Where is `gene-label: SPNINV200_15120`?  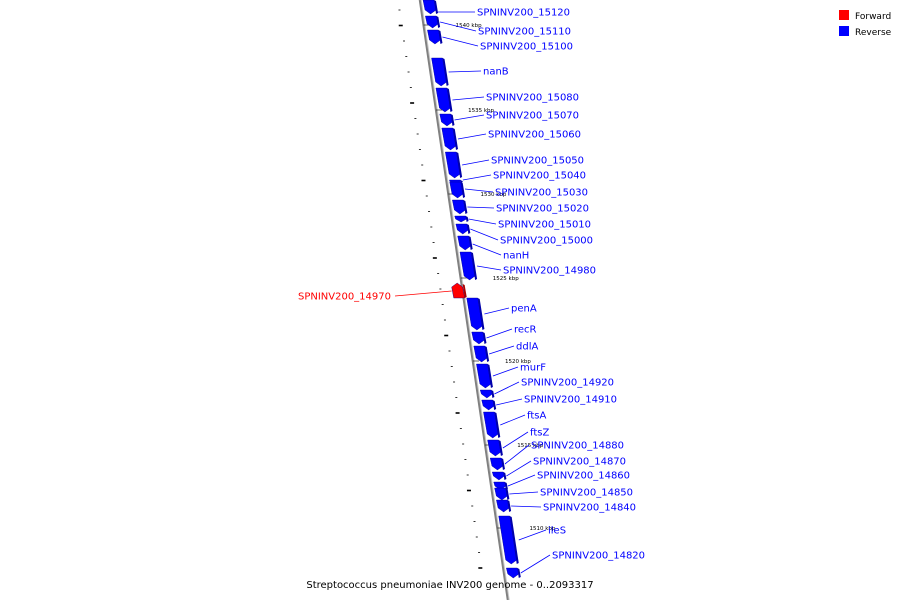 gene-label: SPNINV200_15120 is located at coordinates (523, 13).